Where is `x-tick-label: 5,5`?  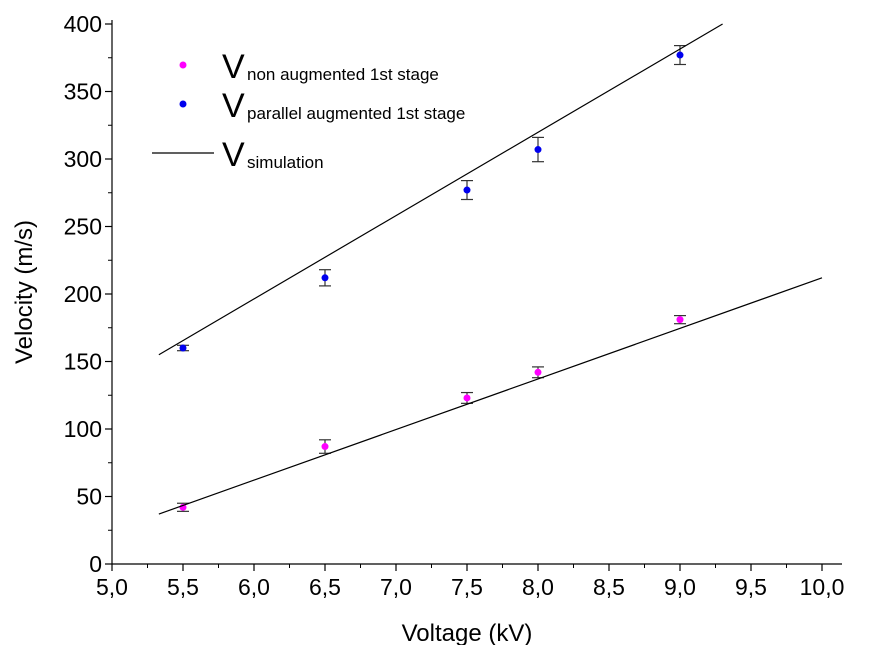
x-tick-label: 5,5 is located at coordinates (183, 587).